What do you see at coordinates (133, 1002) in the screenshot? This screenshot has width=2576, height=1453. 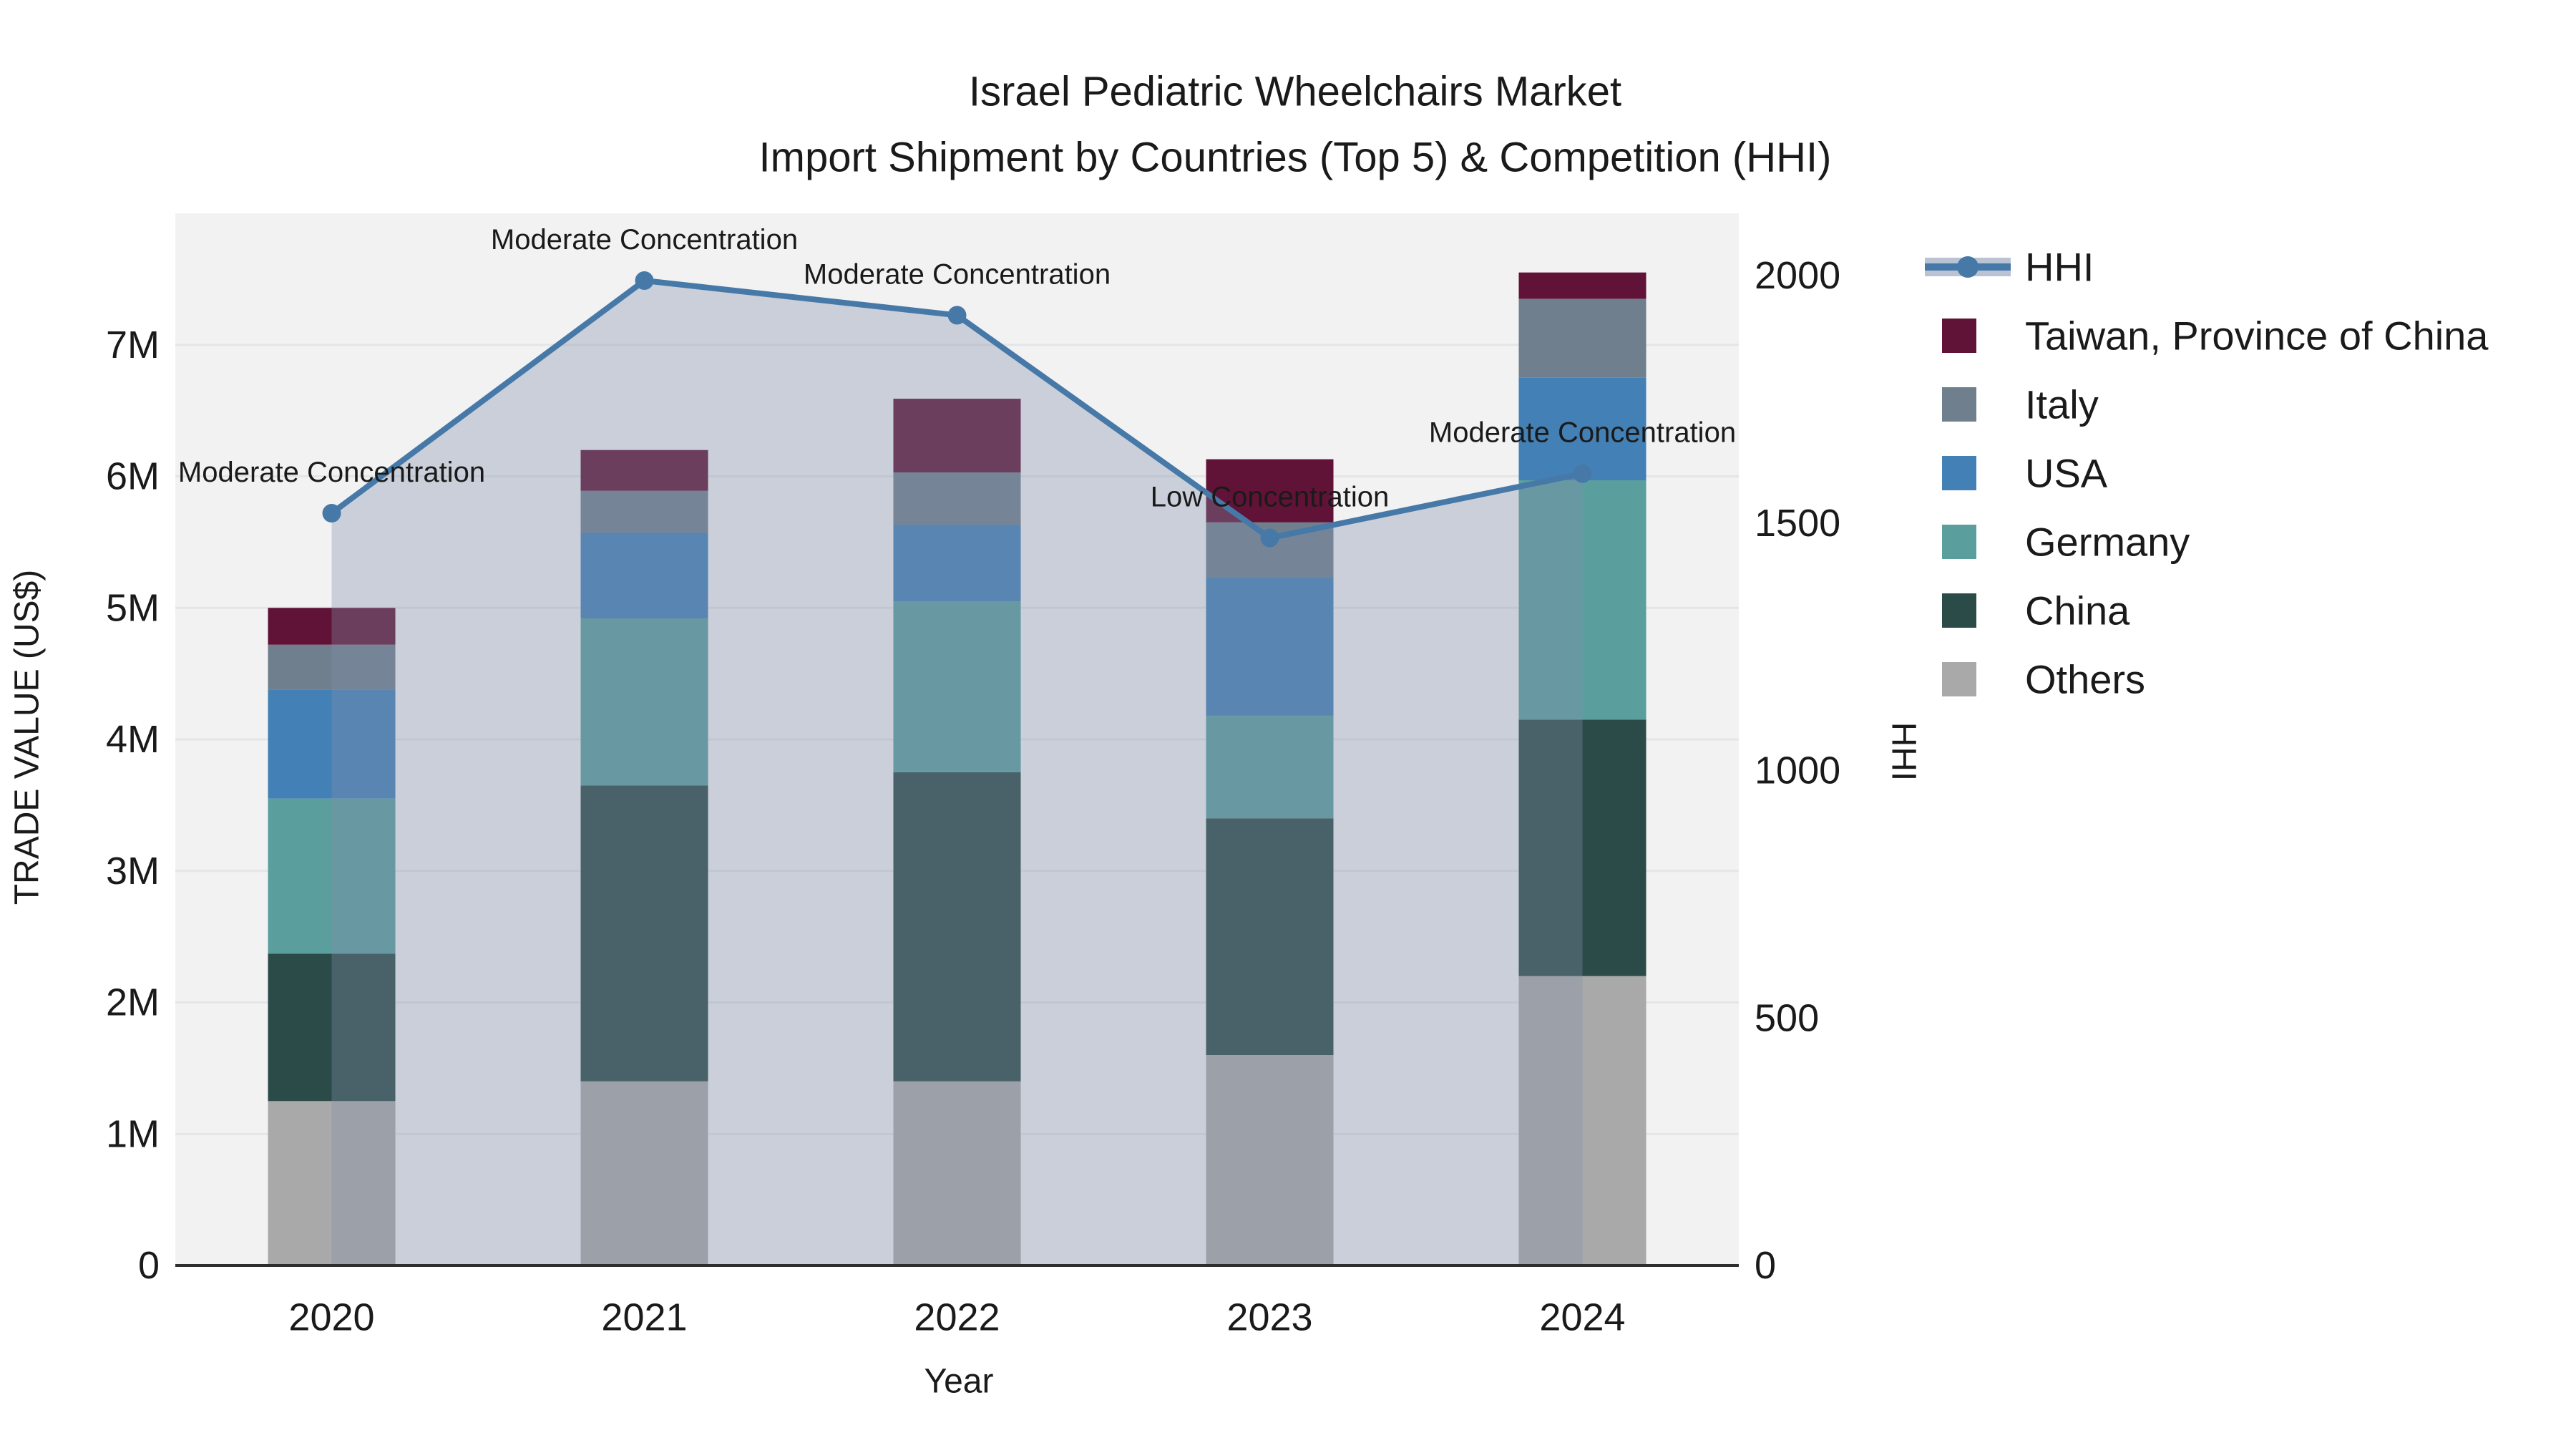 I see `y-left-tick-2M: 2M` at bounding box center [133, 1002].